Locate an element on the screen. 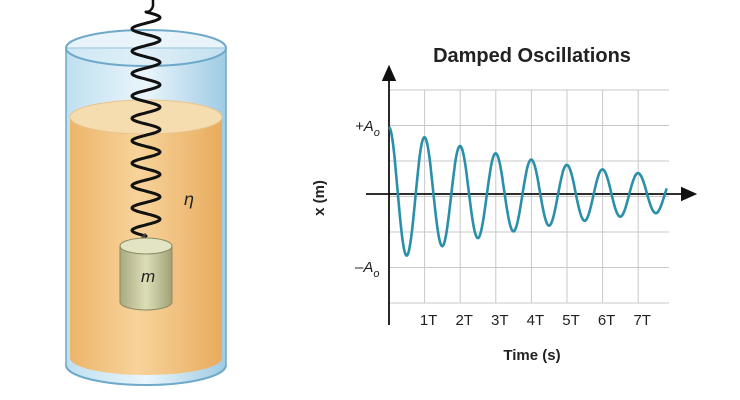 Image resolution: width=740 pixels, height=400 pixels. spring-coil-icon is located at coordinates (146, 124).